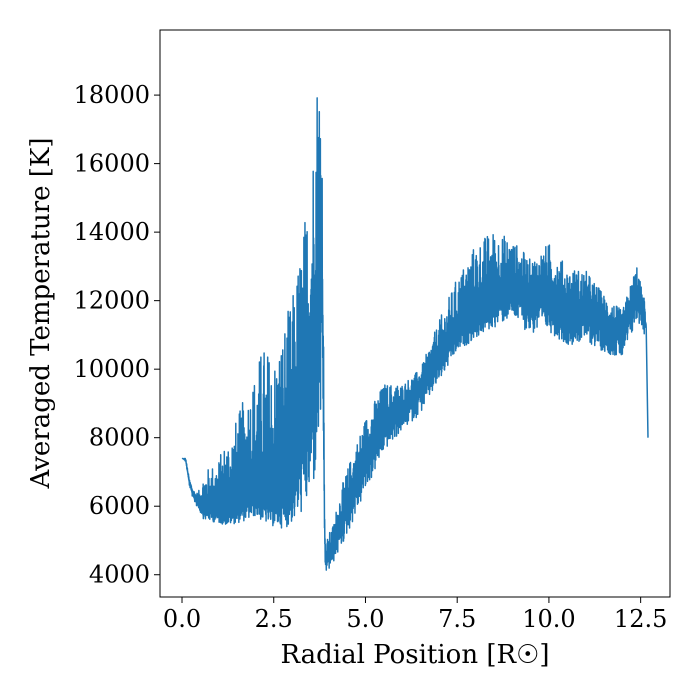 The height and width of the screenshot is (700, 700). What do you see at coordinates (119, 575) in the screenshot?
I see `y-tick-label: 4000` at bounding box center [119, 575].